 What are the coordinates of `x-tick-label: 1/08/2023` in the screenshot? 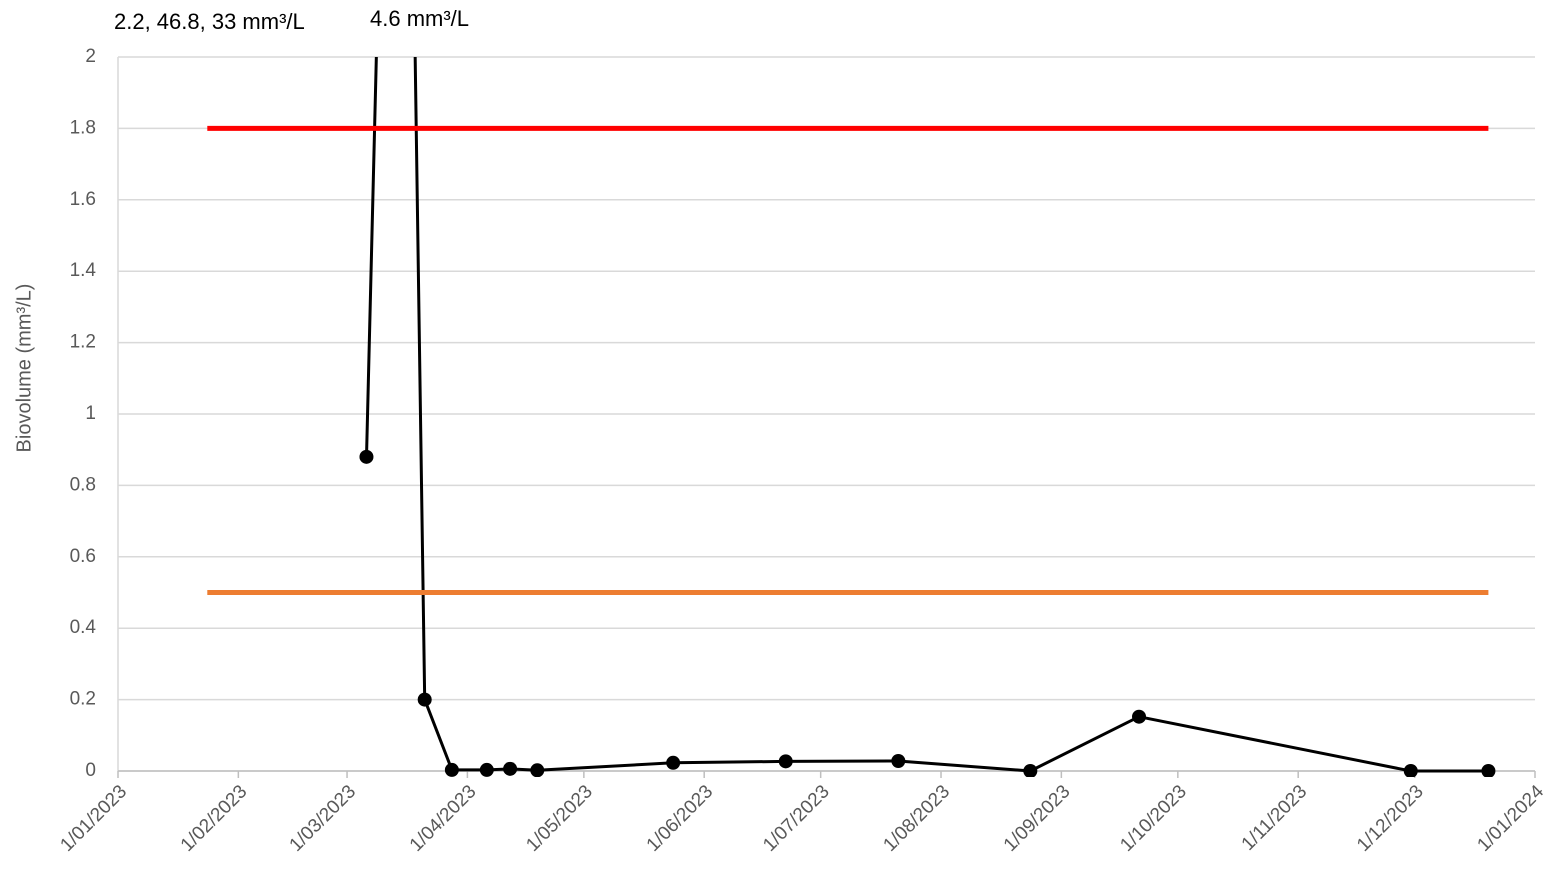 It's located at (916, 818).